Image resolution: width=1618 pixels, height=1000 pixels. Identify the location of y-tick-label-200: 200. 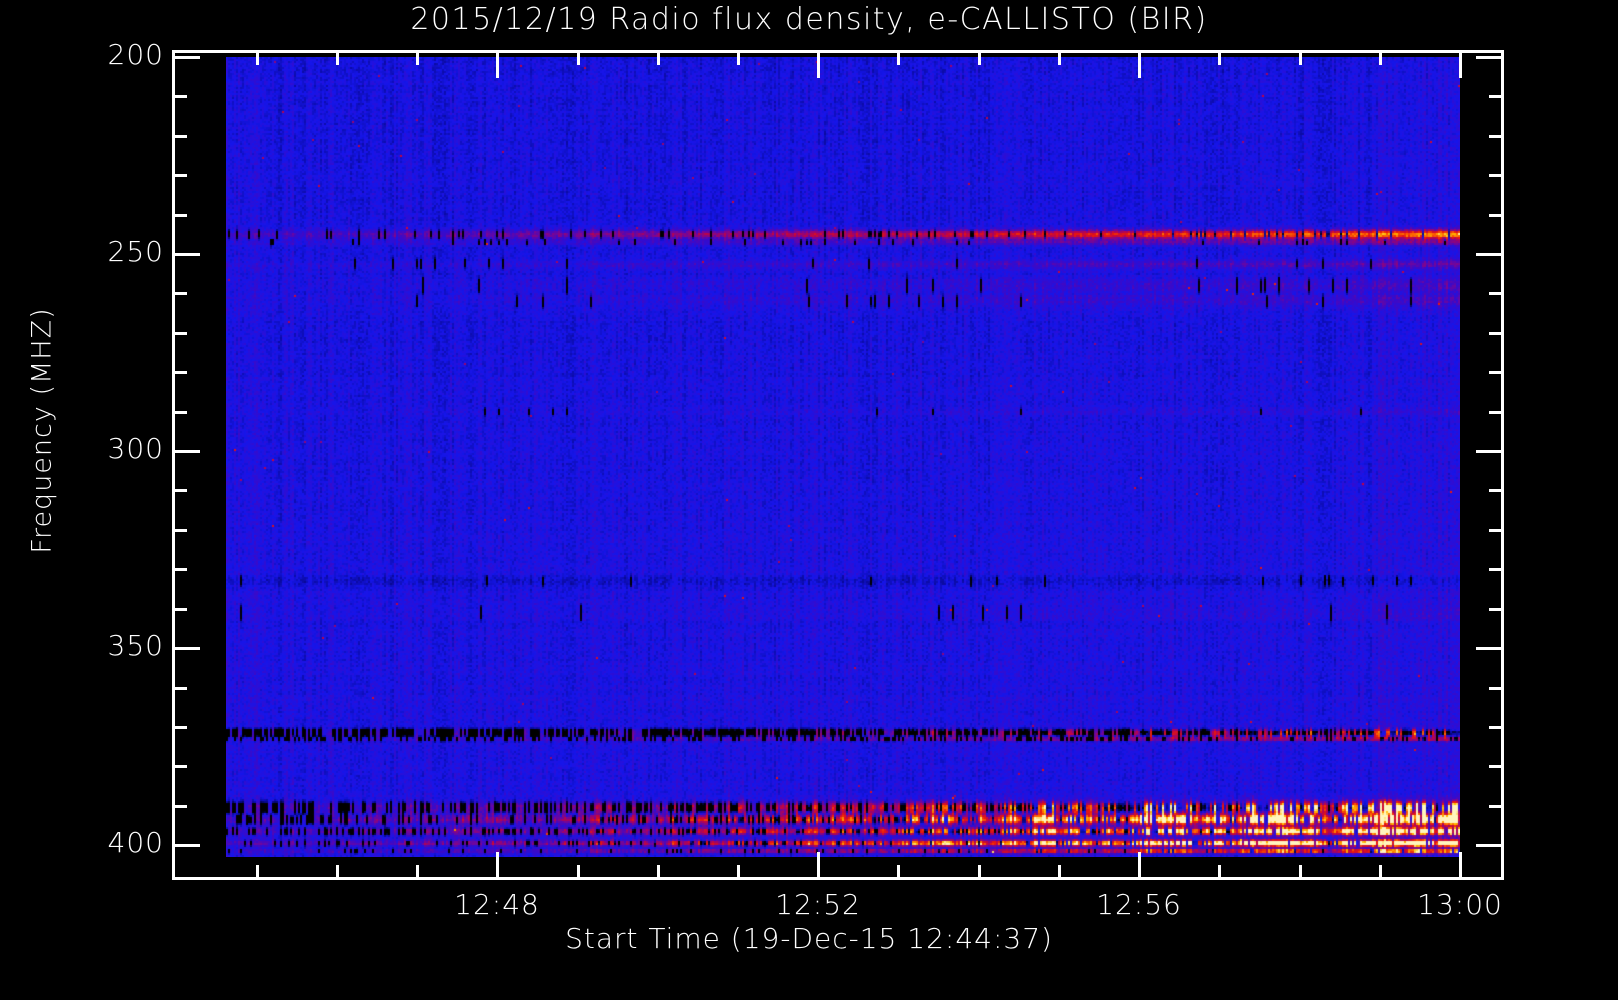
(135, 54).